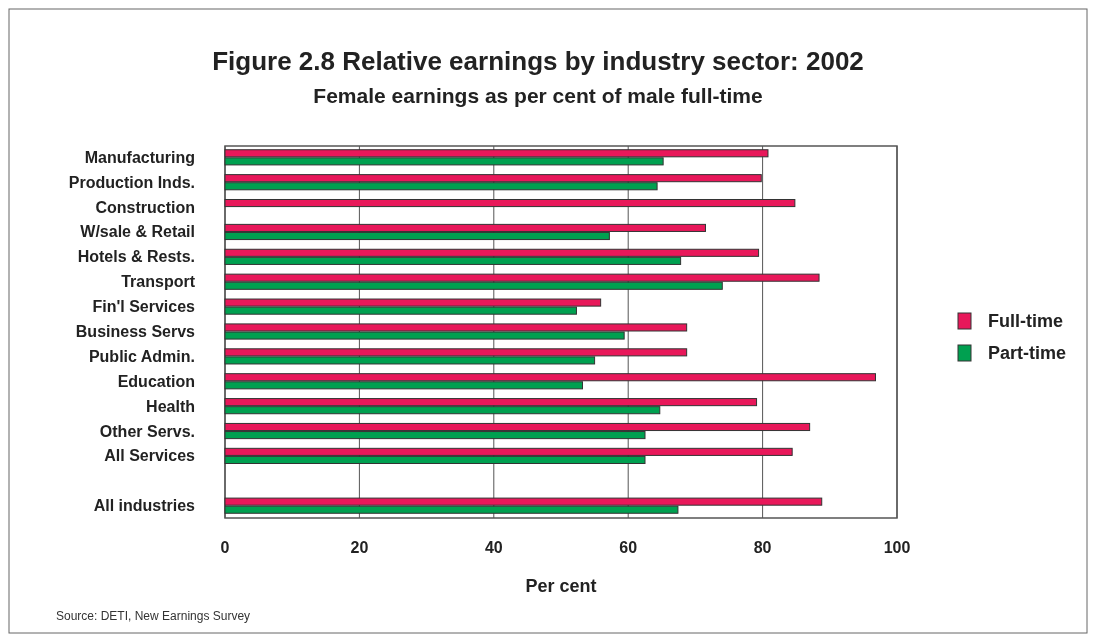 The height and width of the screenshot is (642, 1096). I want to click on y-tick-label: All industries, so click(144, 506).